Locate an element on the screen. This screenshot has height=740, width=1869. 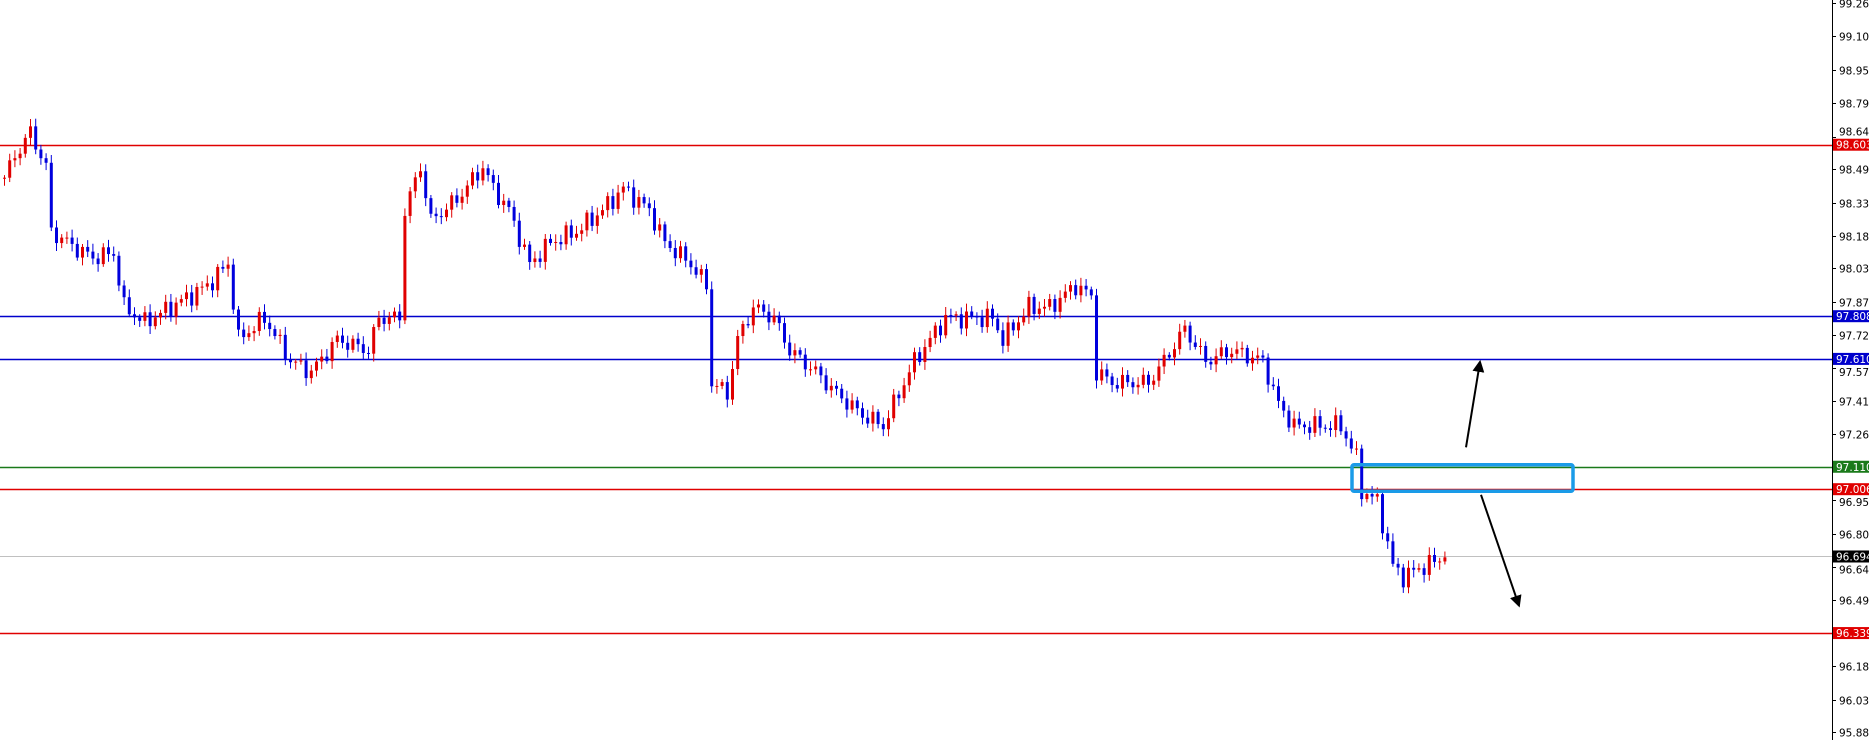
resistance-98603-price-tag is located at coordinates (1851, 144).